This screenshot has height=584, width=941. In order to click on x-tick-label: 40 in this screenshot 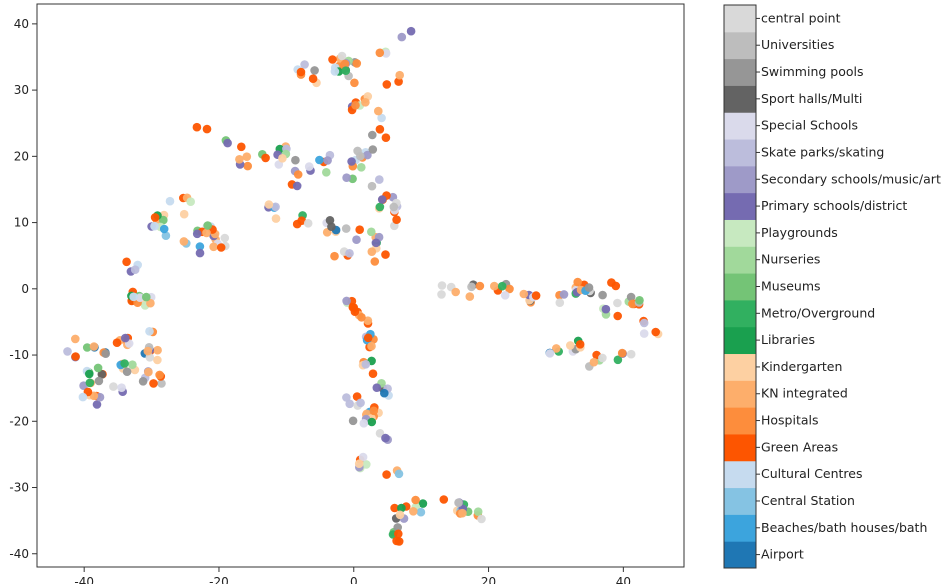, I will do `click(623, 579)`.